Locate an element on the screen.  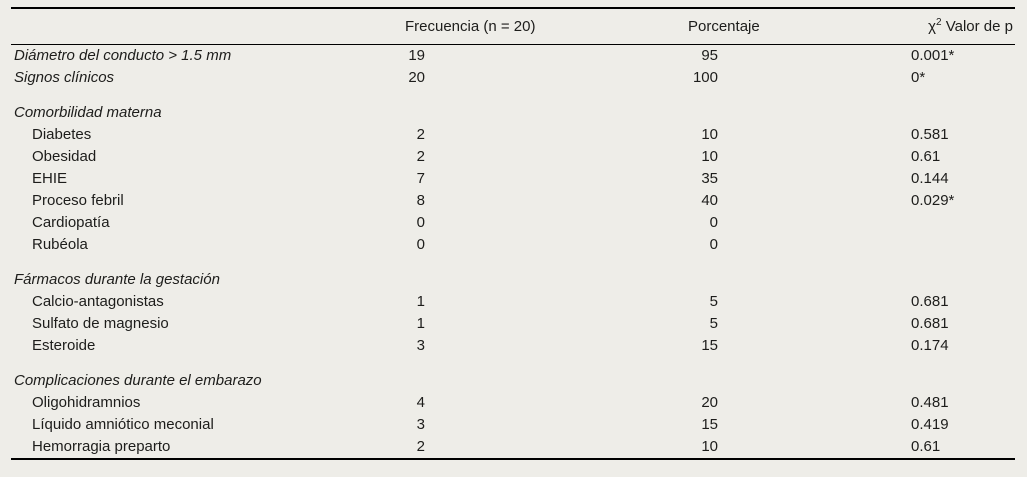
table-row: Esteroide 3 15 0.174 is located at coordinates (513, 346).